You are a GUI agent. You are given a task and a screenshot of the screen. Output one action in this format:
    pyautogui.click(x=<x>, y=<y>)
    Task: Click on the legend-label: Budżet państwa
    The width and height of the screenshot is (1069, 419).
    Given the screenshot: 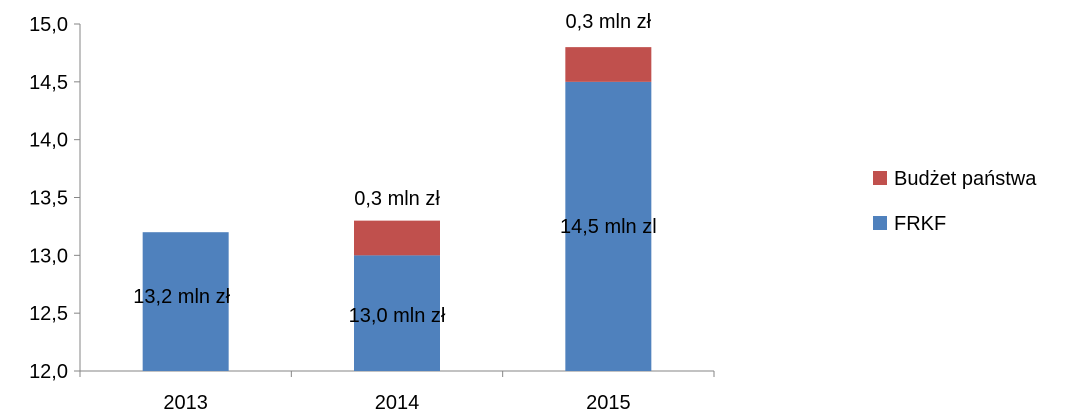 What is the action you would take?
    pyautogui.click(x=965, y=179)
    